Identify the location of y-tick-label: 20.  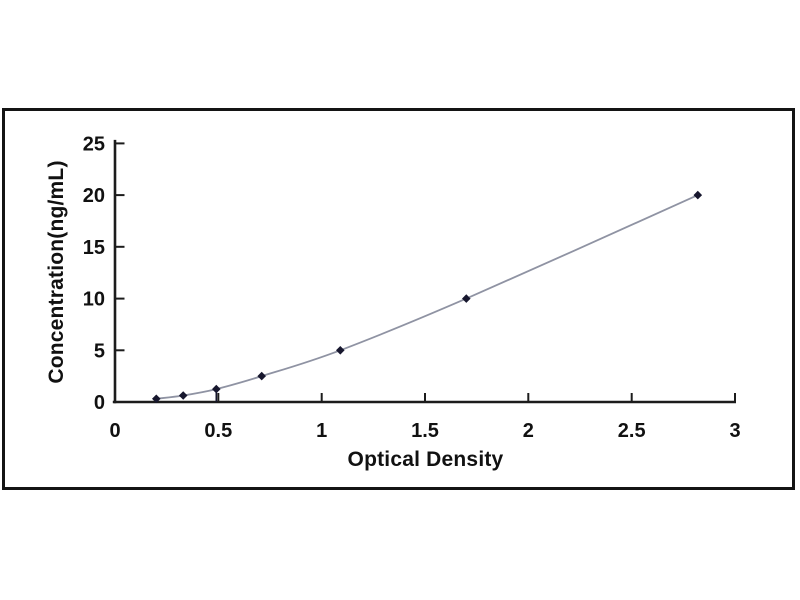
(94, 196).